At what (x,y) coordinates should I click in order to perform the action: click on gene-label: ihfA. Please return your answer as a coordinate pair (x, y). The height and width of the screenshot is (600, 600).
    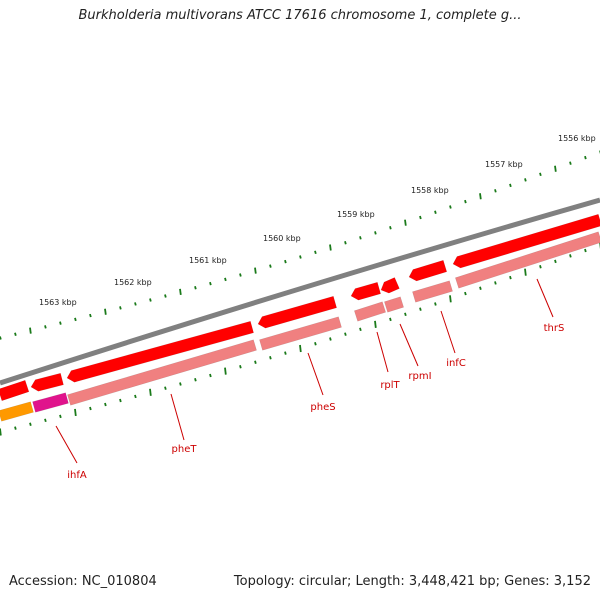
    Looking at the image, I should click on (77, 475).